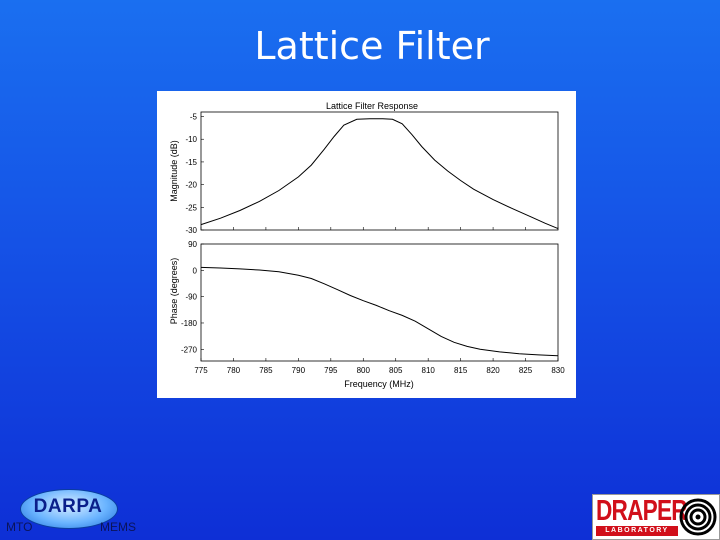  I want to click on x-ticks: 775 780 785 790 795 800 805 810 815 820 825 830, so click(379, 301).